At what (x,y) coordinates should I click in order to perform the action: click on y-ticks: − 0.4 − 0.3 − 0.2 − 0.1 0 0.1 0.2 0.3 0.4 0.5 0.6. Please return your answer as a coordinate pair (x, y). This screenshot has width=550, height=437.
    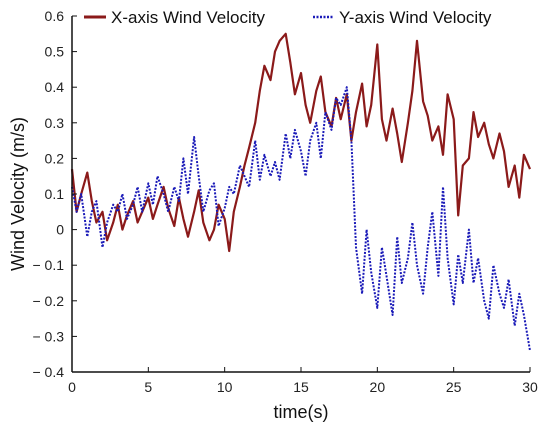
    Looking at the image, I should click on (54, 194).